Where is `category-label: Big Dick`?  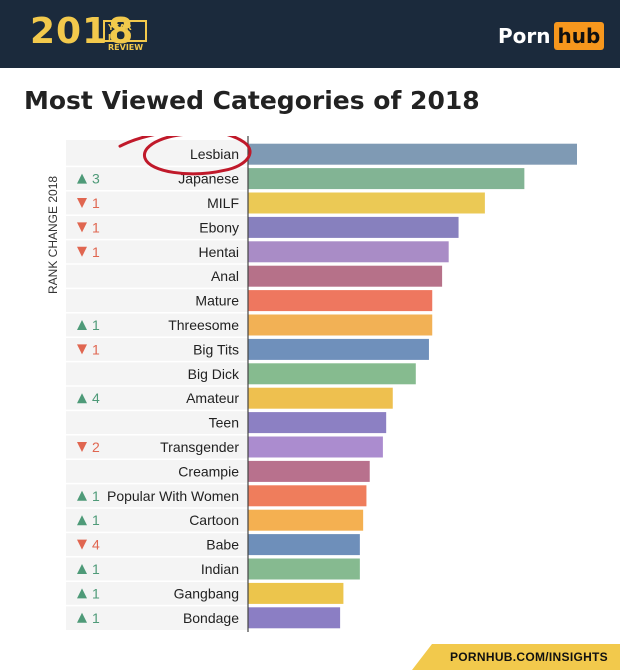
category-label: Big Dick is located at coordinates (214, 374).